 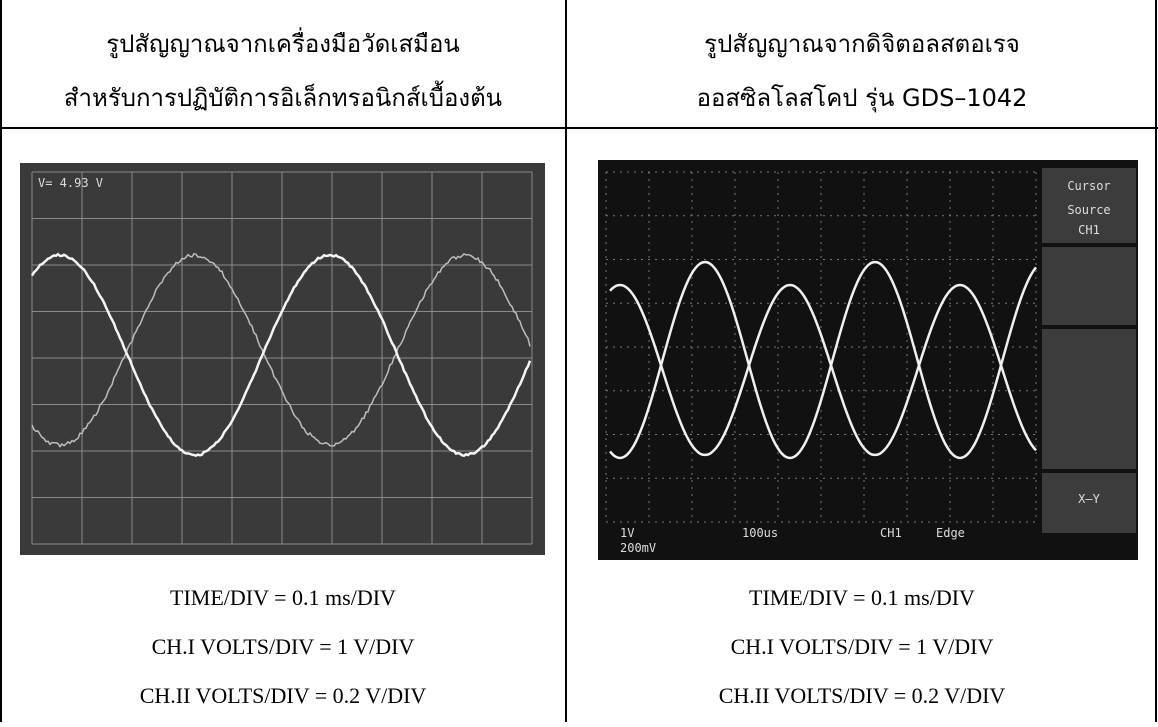 I want to click on header-line: รูปสัญญาณจากเครื่องมือวัดเสมือน, so click(x=283, y=43).